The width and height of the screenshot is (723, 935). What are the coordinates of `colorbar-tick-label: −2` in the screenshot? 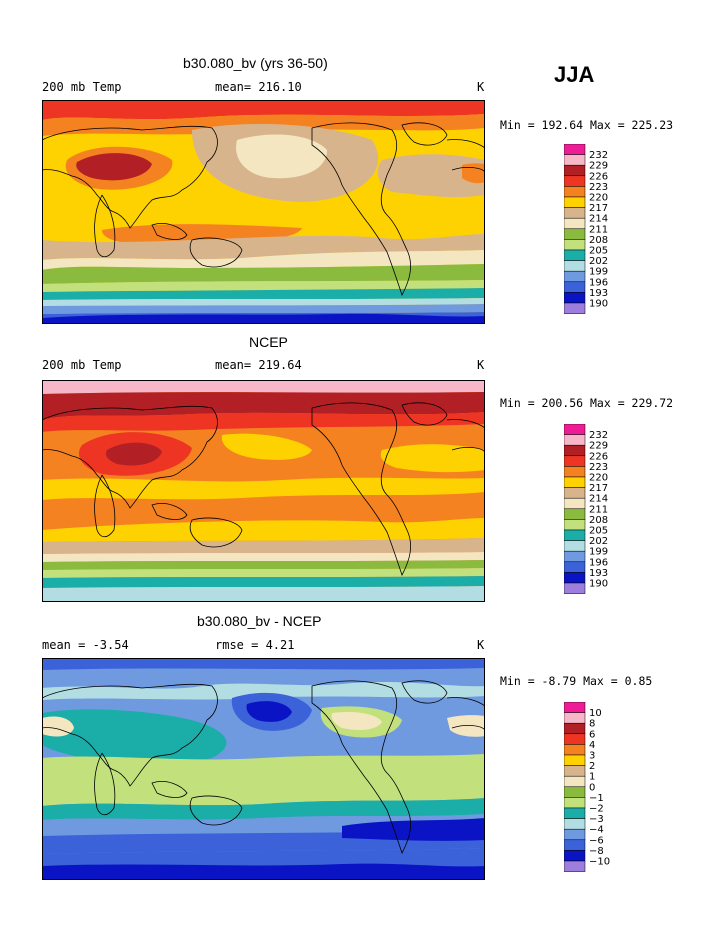 It's located at (596, 809).